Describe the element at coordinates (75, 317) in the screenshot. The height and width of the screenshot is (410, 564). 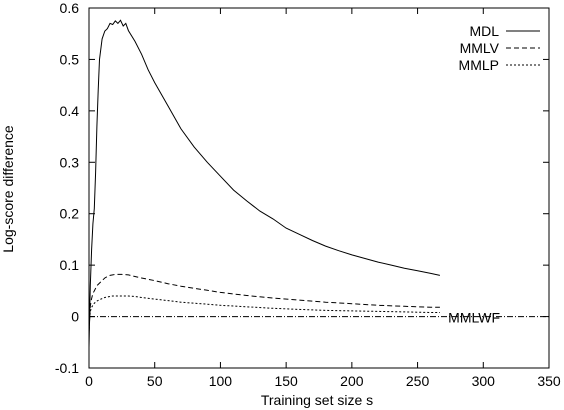
I see `y-tick-label: 0` at that location.